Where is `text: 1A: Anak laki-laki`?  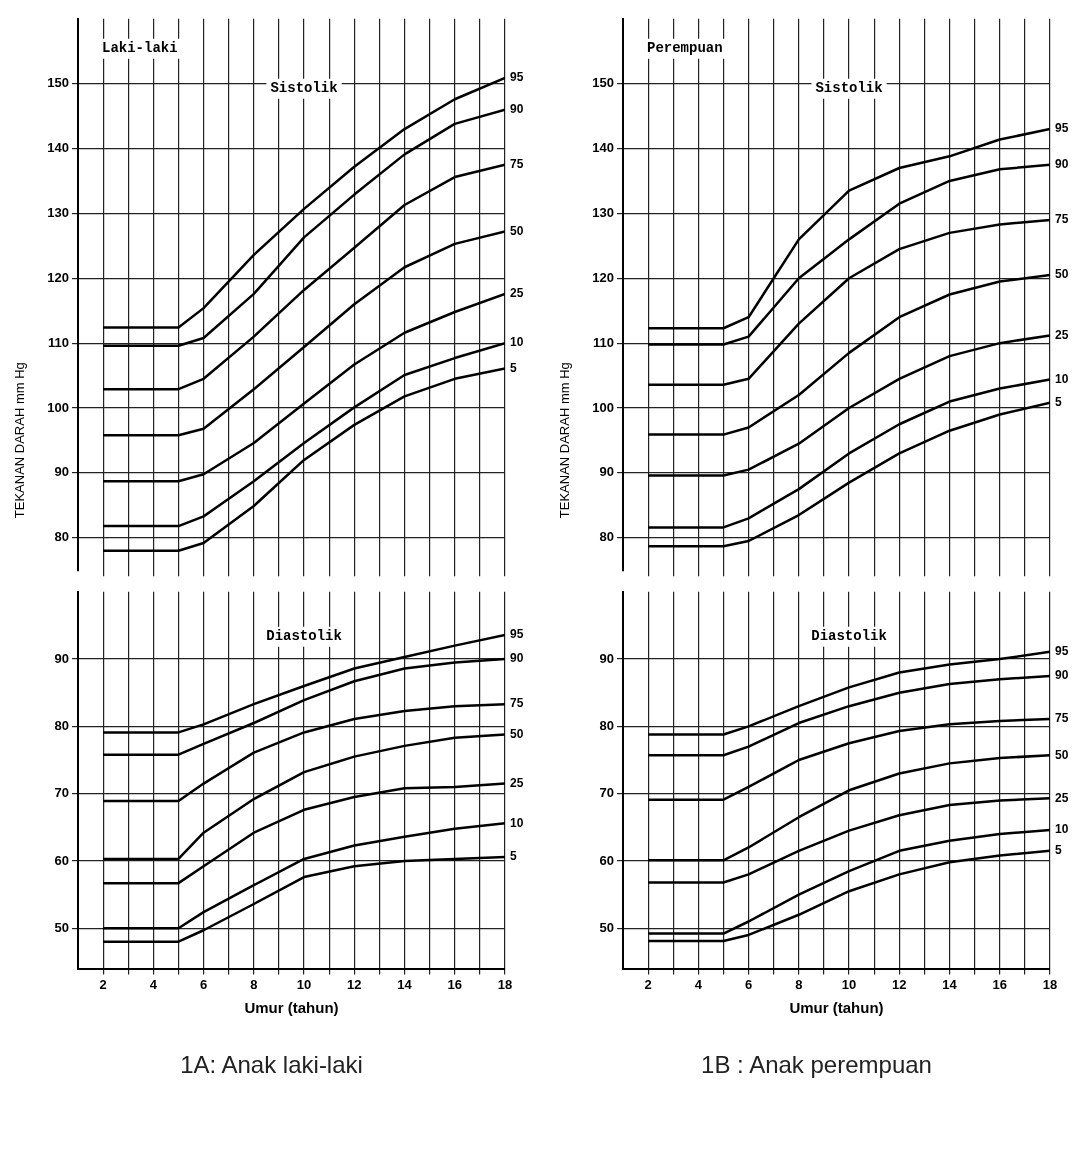
text: 1A: Anak laki-laki is located at coordinates (271, 1065).